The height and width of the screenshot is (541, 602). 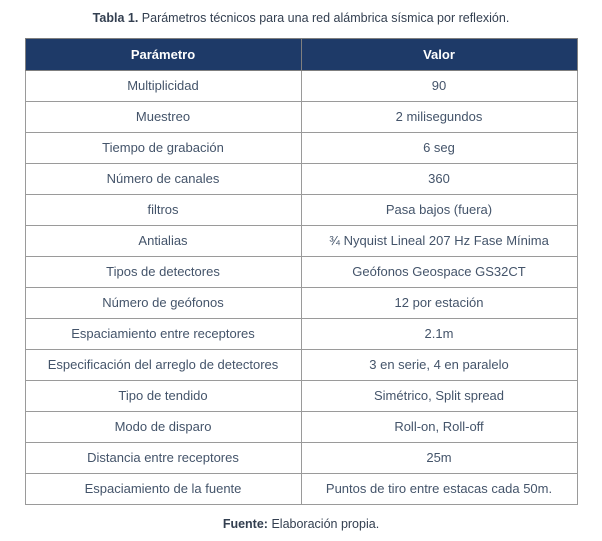 I want to click on table-row: Número de canales 360, so click(x=301, y=179).